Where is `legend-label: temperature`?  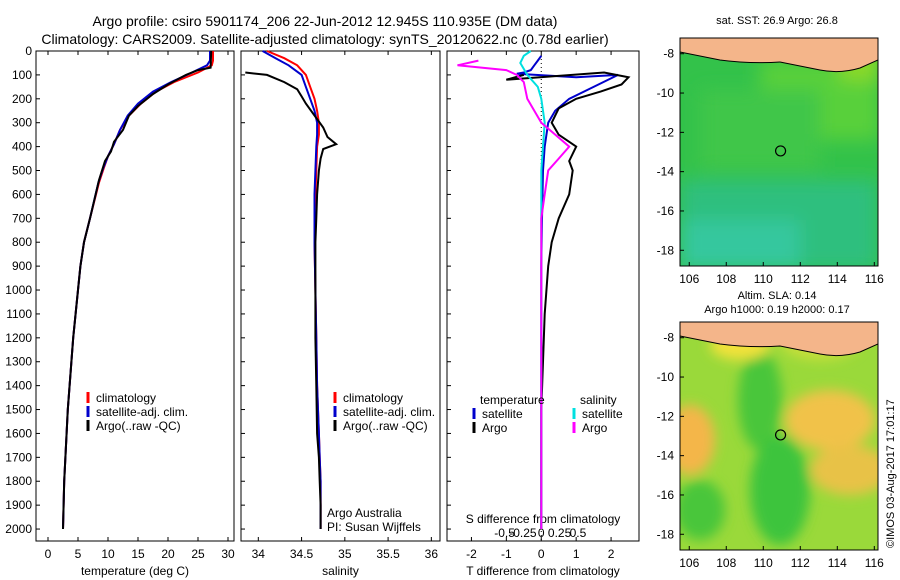 legend-label: temperature is located at coordinates (512, 400).